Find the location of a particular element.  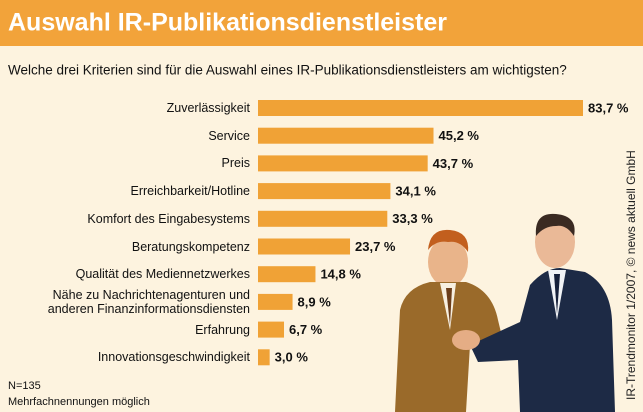

category-label: Erreichbarkeit/Hotline is located at coordinates (190, 191).